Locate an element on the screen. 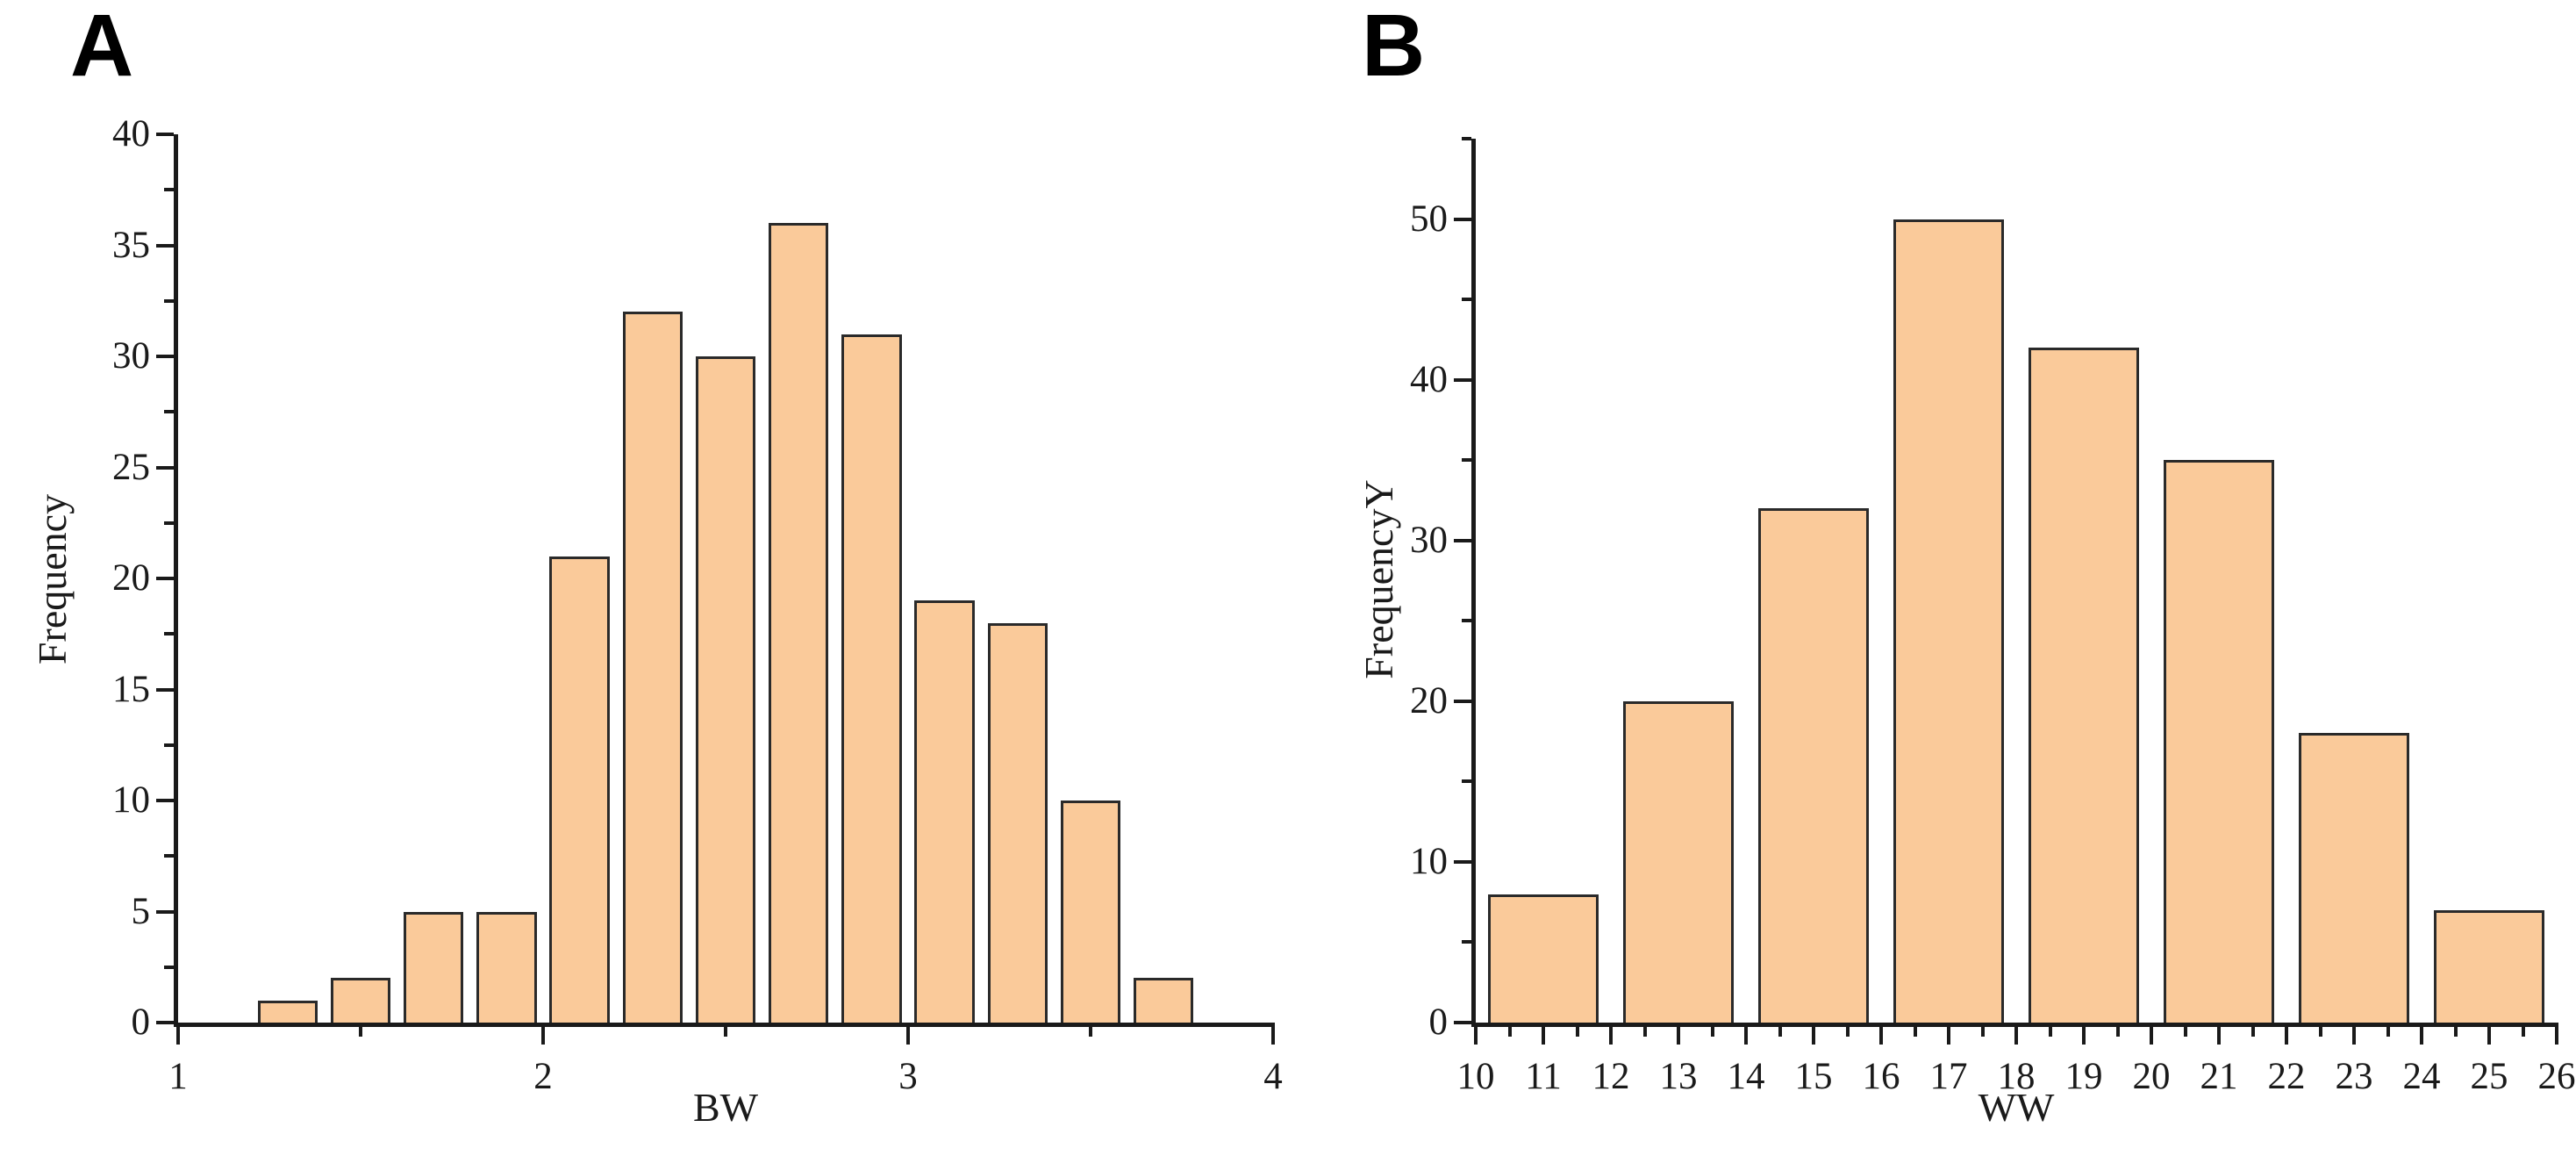 The image size is (2576, 1156). x-tick-label: 4 is located at coordinates (1273, 1077).